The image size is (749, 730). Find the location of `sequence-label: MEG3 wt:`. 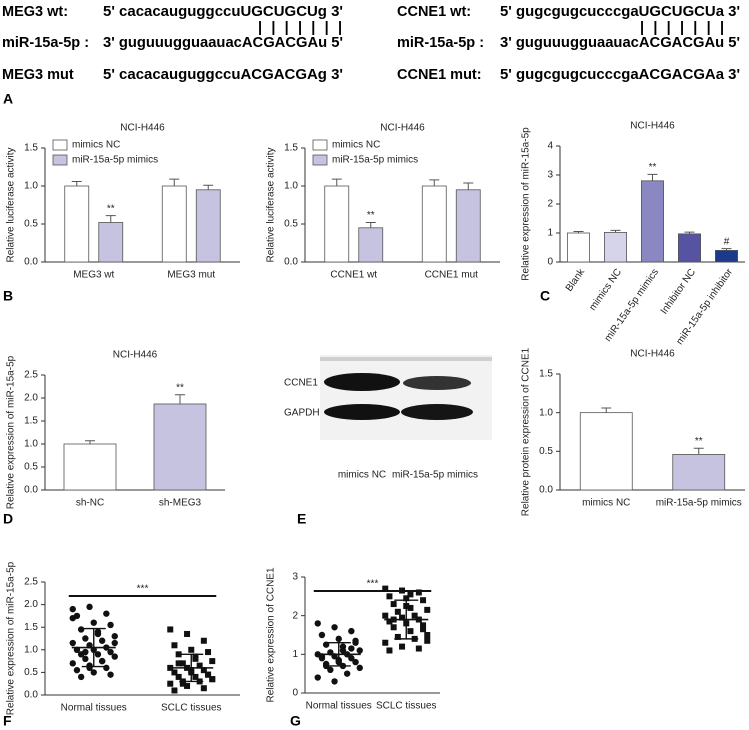

sequence-label: MEG3 wt: is located at coordinates (35, 12).